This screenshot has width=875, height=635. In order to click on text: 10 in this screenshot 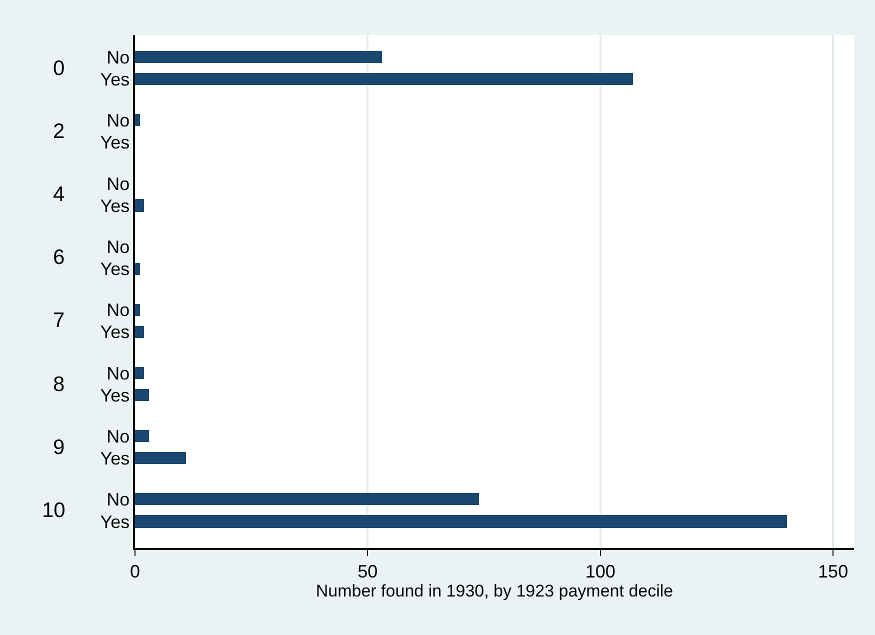, I will do `click(54, 510)`.